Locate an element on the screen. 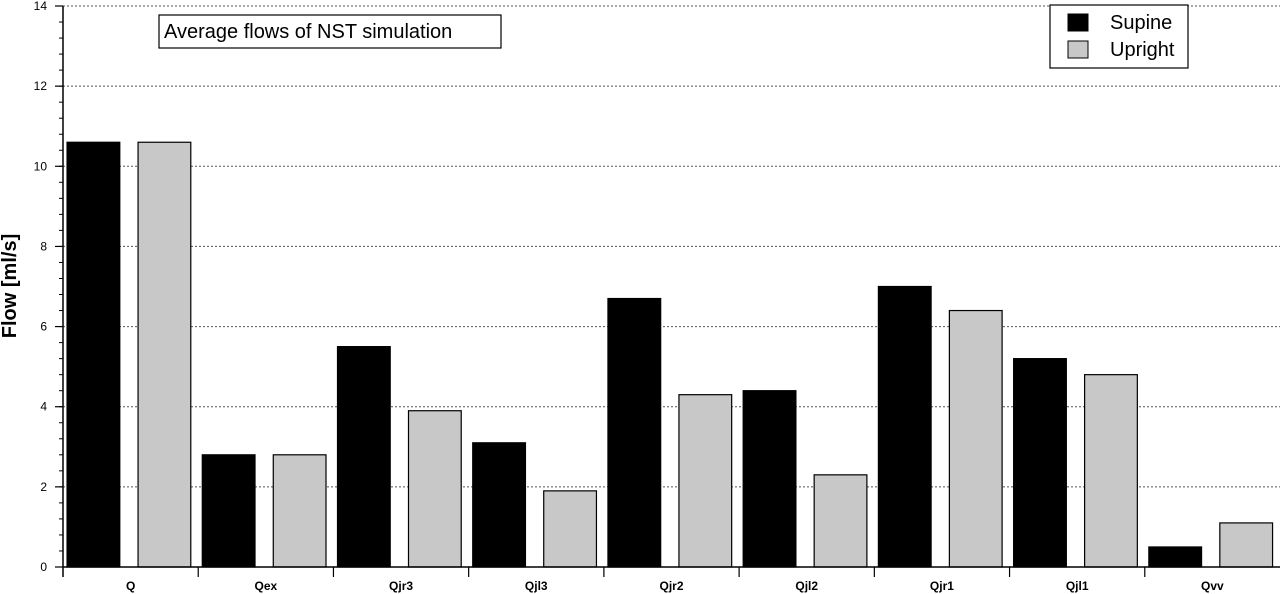  x-tick-label: Qvv is located at coordinates (1212, 586).